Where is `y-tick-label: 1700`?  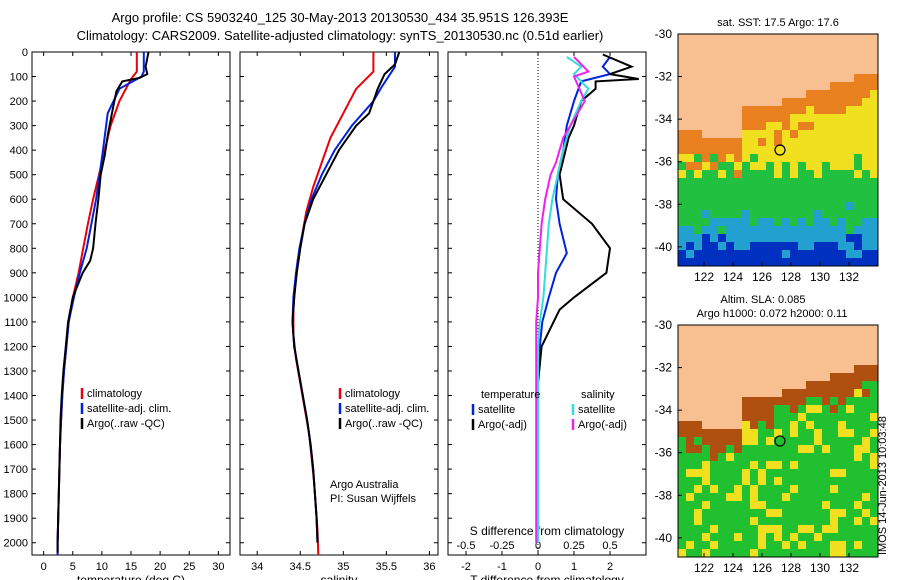 y-tick-label: 1700 is located at coordinates (16, 470).